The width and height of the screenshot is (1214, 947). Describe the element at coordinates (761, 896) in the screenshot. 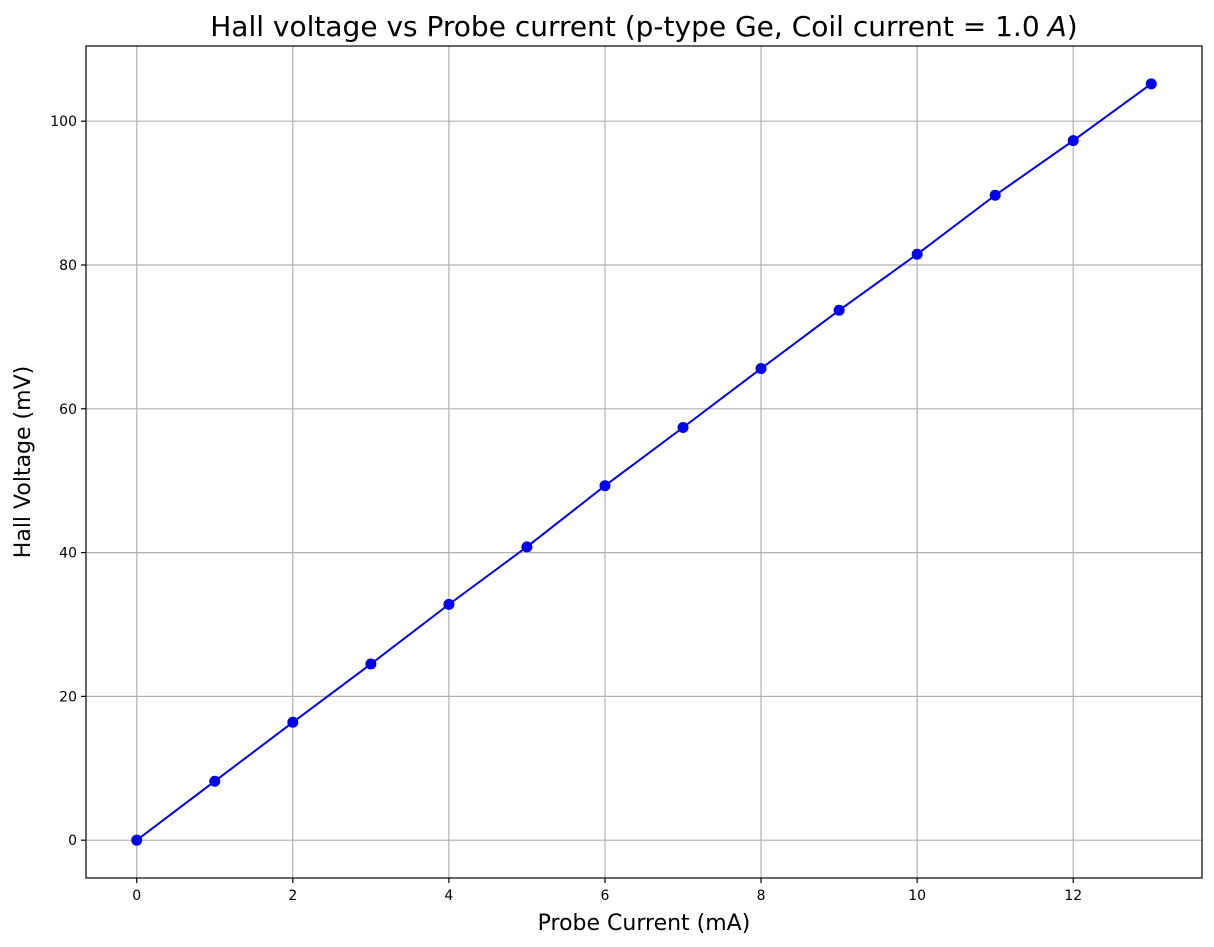

I see `x-tick-label: 8` at that location.